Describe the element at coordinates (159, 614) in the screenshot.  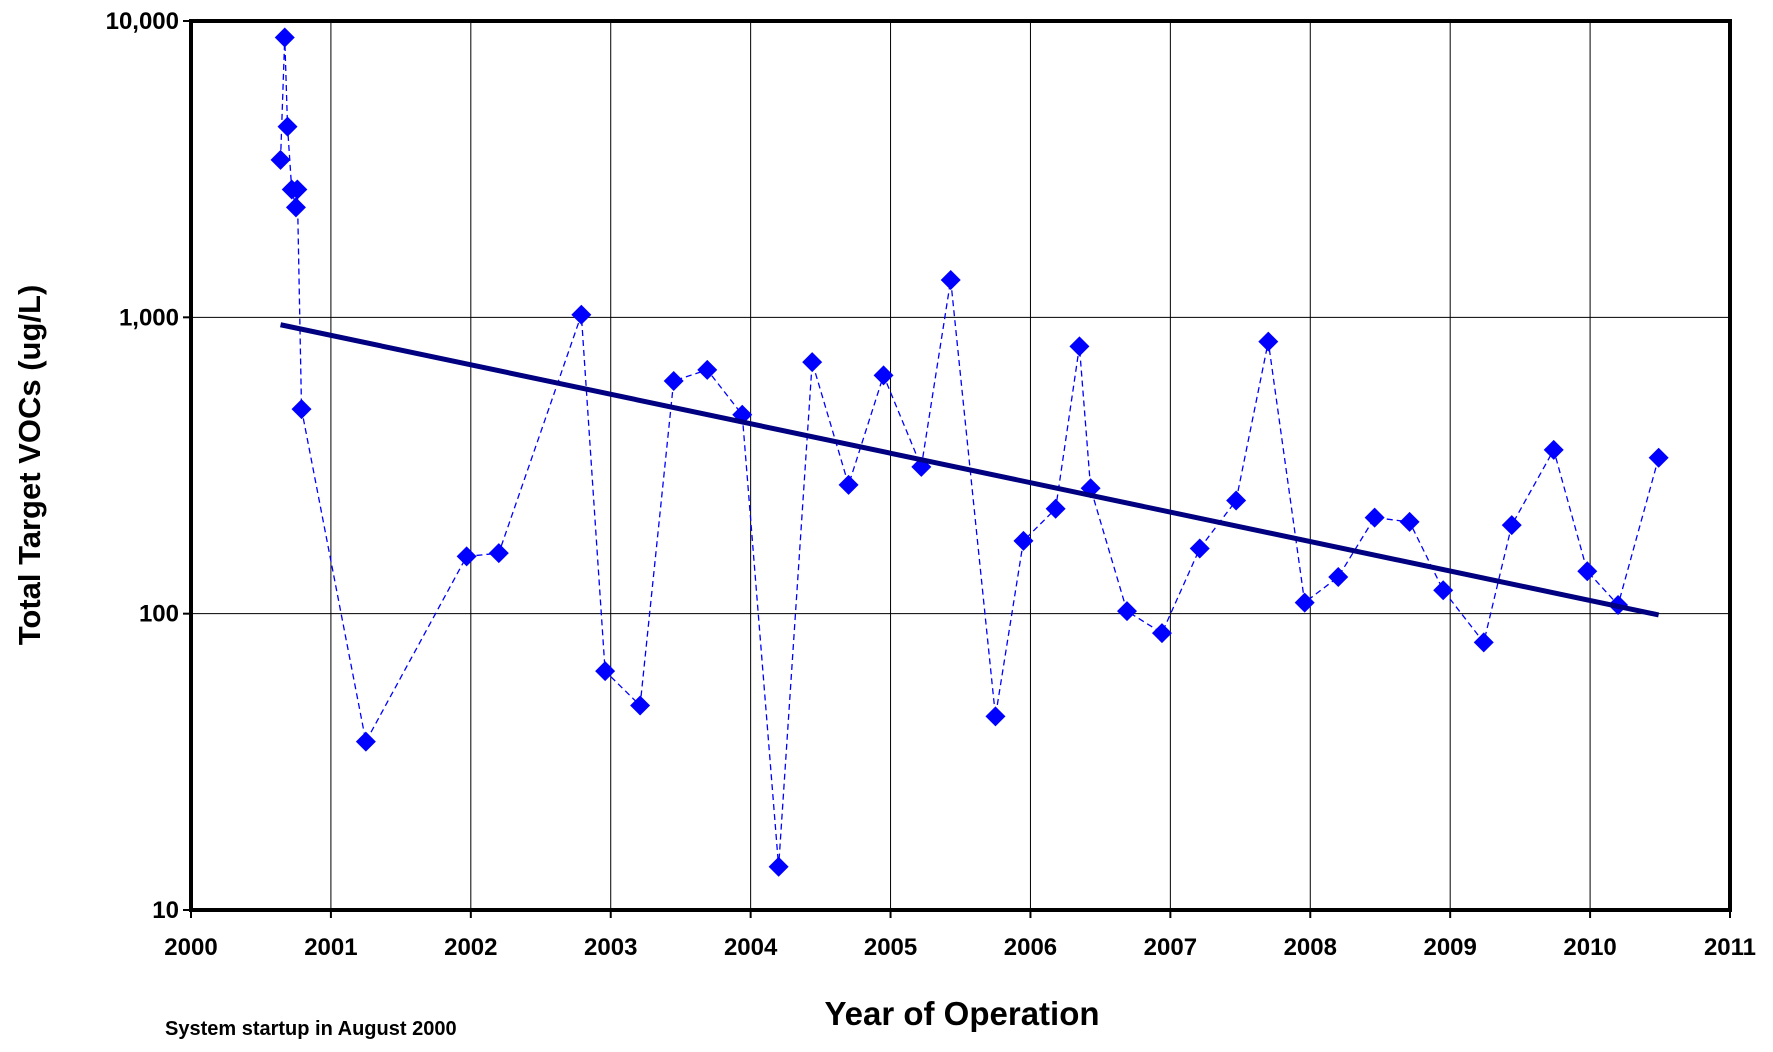
I see `y-tick-label: 100` at that location.